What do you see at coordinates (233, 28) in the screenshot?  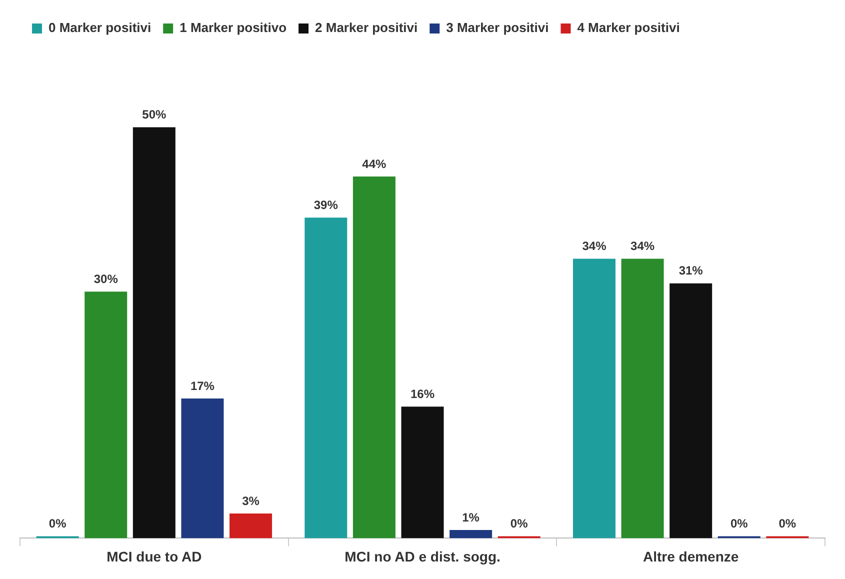 I see `legend-label: 1 Marker positivo` at bounding box center [233, 28].